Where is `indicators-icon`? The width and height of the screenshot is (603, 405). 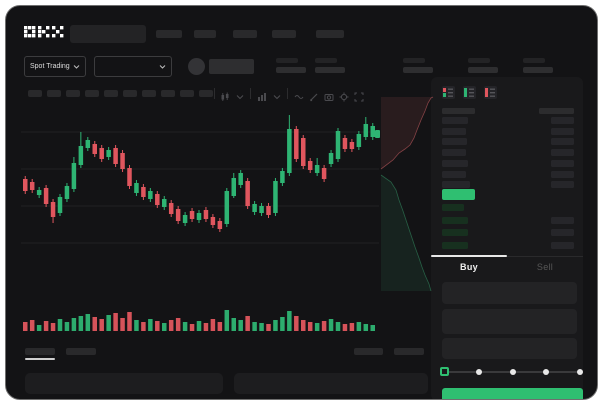
indicators-icon is located at coordinates (262, 95).